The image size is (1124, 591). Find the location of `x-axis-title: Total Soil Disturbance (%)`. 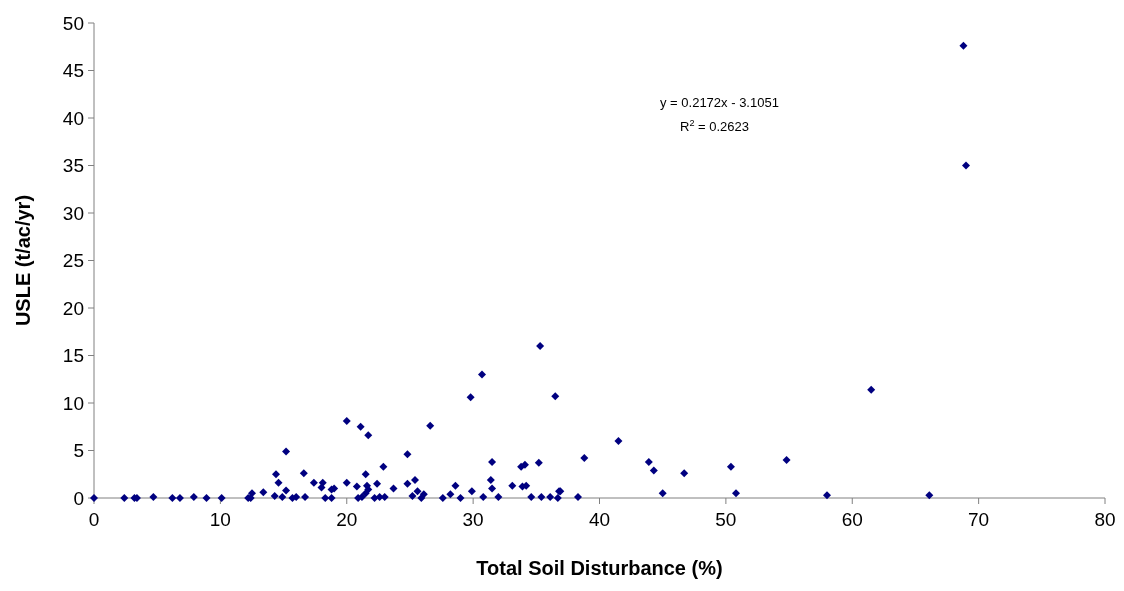

x-axis-title: Total Soil Disturbance (%) is located at coordinates (599, 568).